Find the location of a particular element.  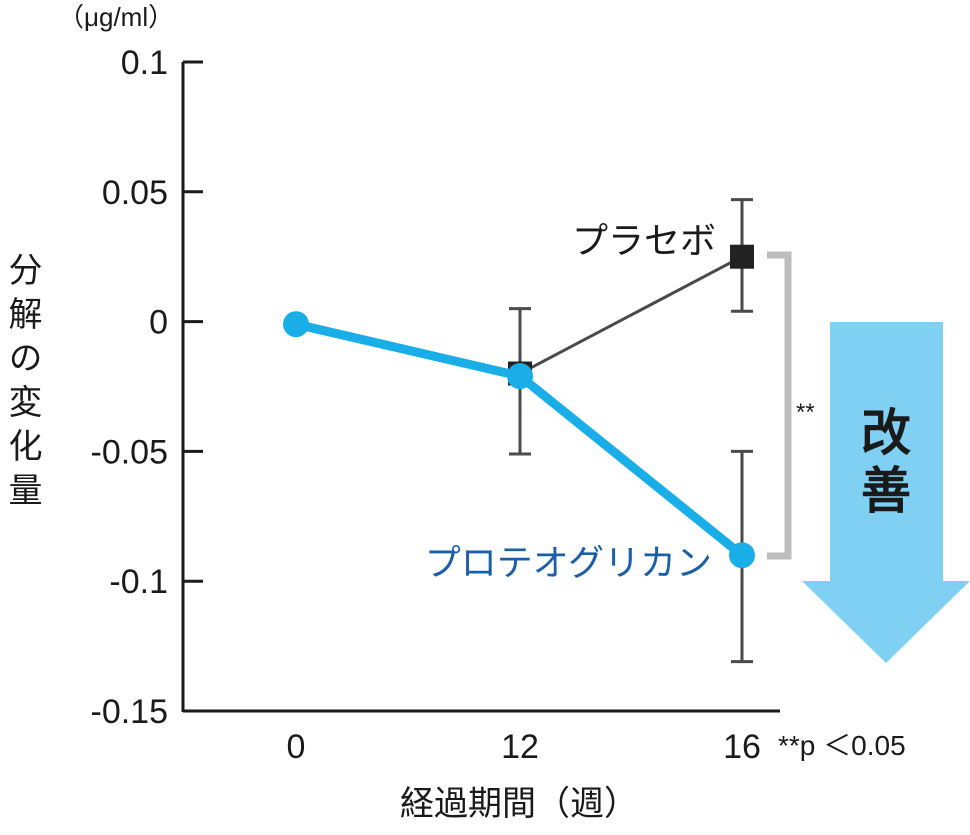

y-tick-label: 0.1 is located at coordinates (144, 63).